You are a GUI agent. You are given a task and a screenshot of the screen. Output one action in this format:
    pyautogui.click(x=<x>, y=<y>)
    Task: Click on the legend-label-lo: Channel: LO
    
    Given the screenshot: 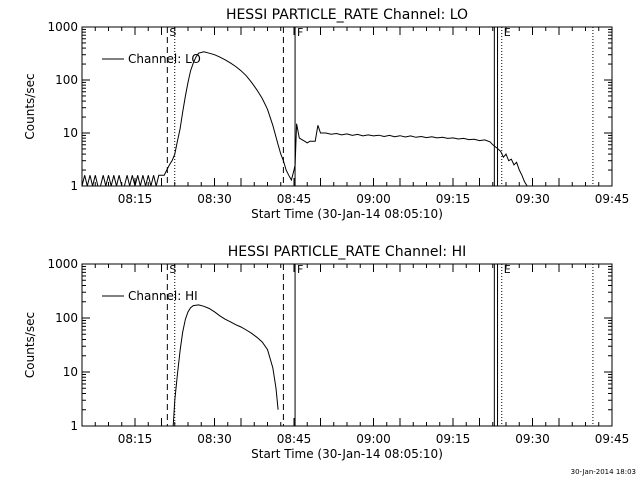 What is the action you would take?
    pyautogui.click(x=164, y=59)
    